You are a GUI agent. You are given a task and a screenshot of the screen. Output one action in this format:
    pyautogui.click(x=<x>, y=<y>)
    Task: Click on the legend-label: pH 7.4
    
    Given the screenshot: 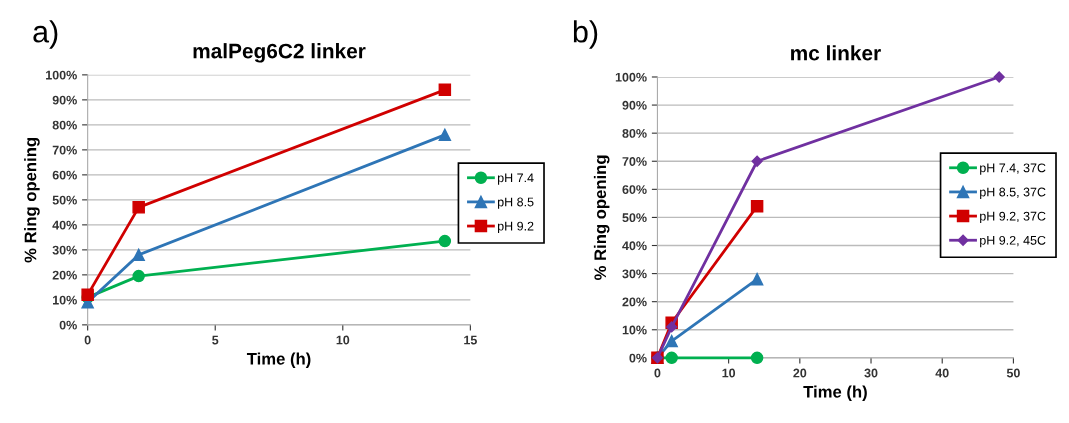 What is the action you would take?
    pyautogui.click(x=515, y=179)
    